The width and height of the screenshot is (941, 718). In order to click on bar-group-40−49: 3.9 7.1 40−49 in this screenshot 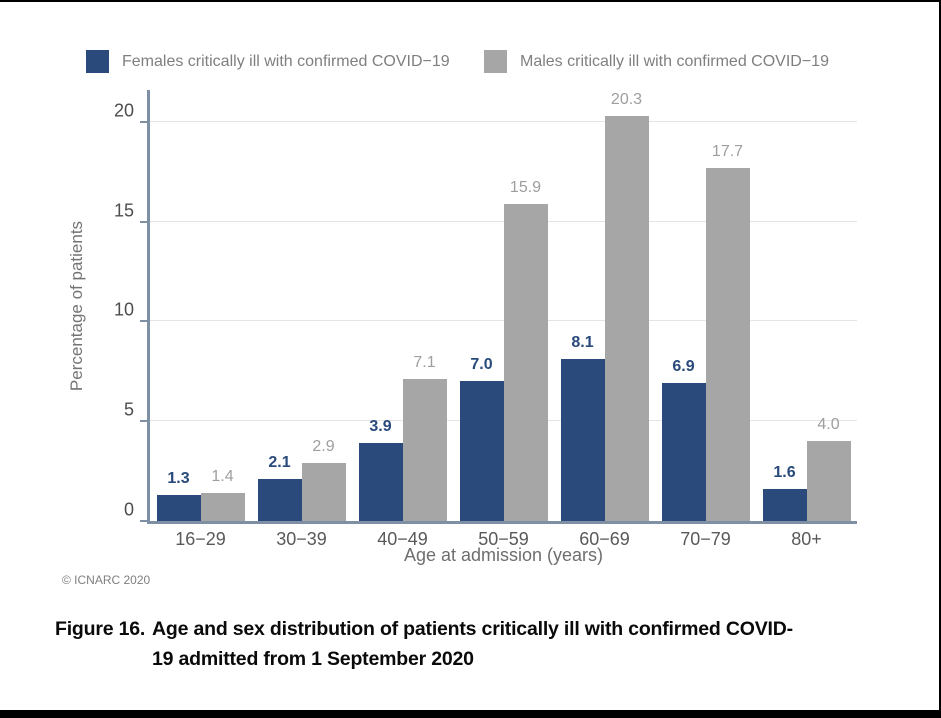, I will do `click(402, 319)`.